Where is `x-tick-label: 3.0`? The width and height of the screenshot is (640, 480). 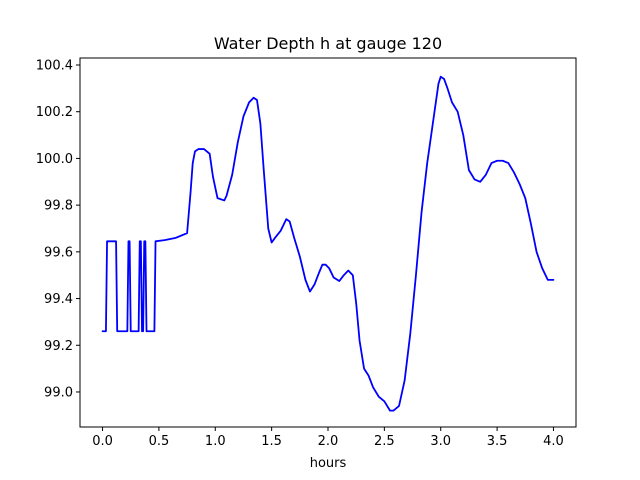 x-tick-label: 3.0 is located at coordinates (440, 441).